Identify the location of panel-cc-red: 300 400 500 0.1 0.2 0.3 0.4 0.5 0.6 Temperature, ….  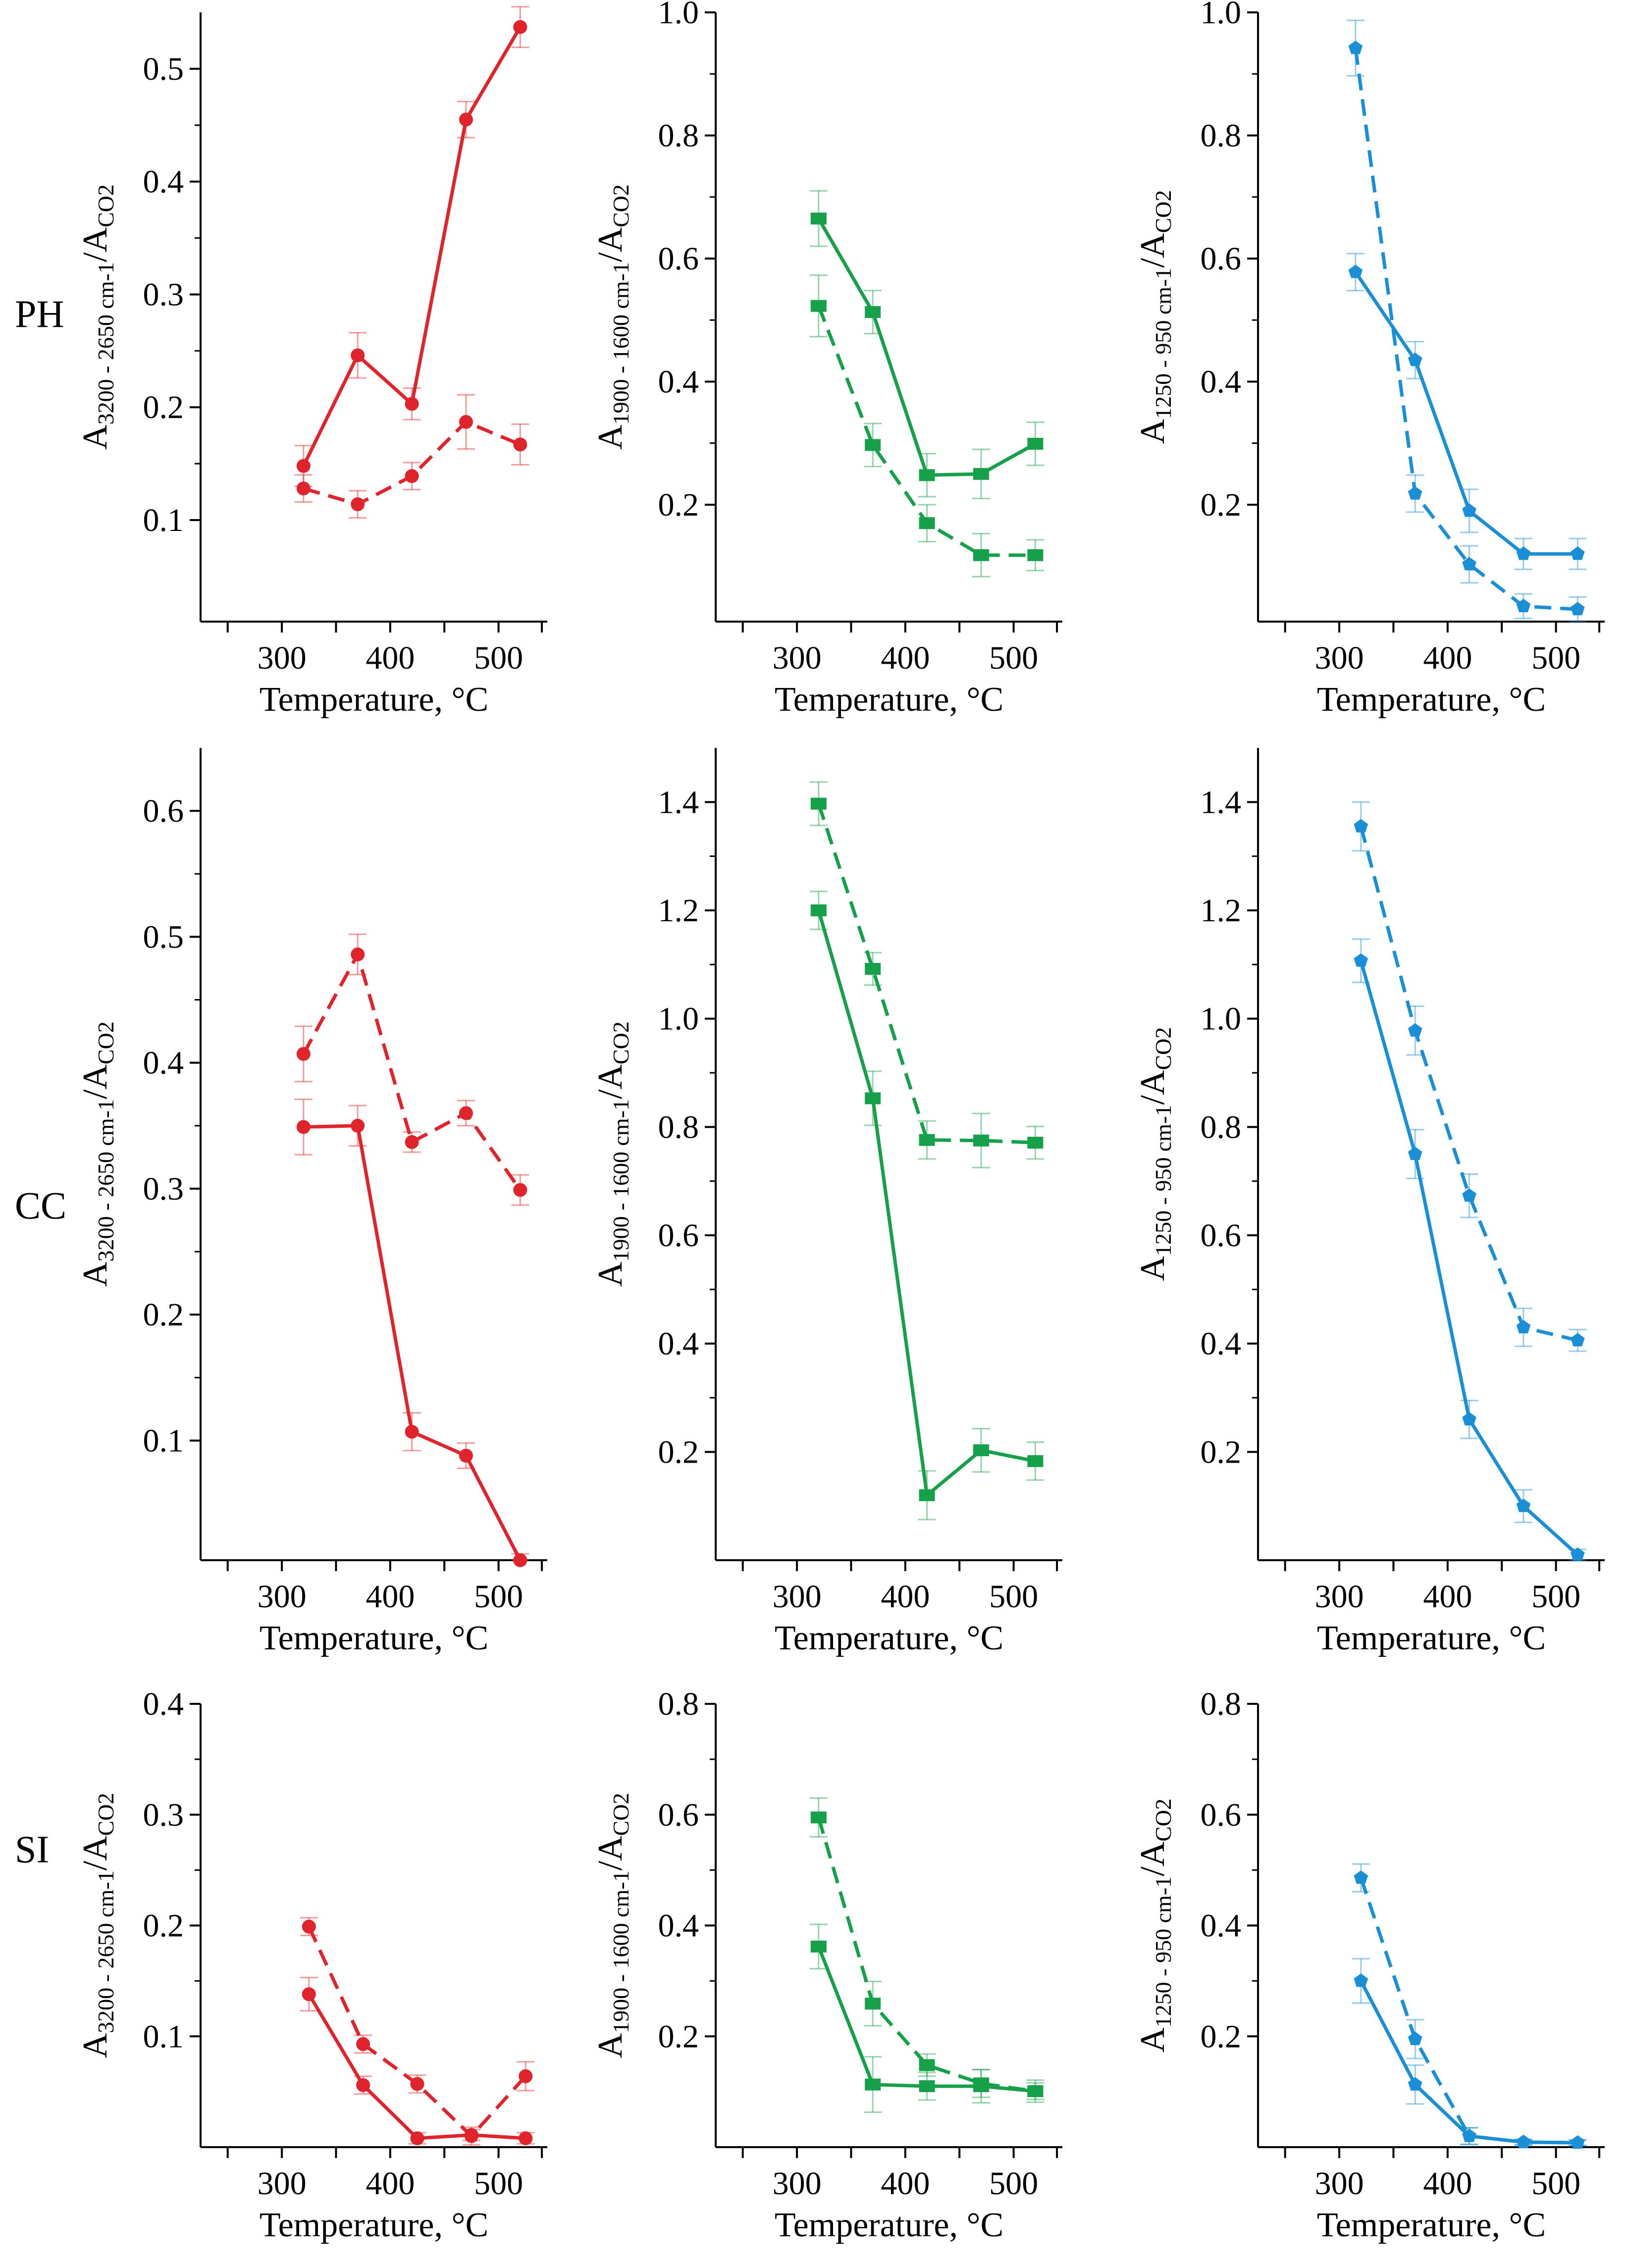
(311, 1202).